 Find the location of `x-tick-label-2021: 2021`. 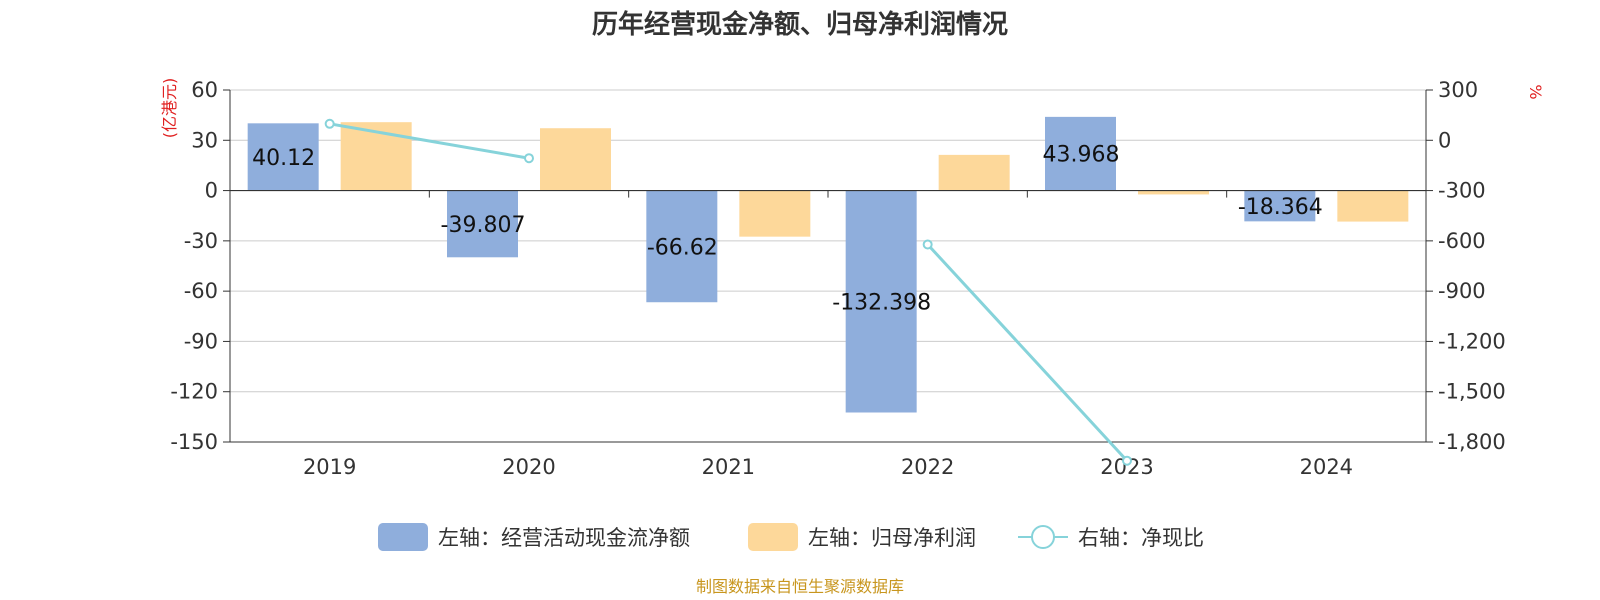

x-tick-label-2021: 2021 is located at coordinates (728, 467).